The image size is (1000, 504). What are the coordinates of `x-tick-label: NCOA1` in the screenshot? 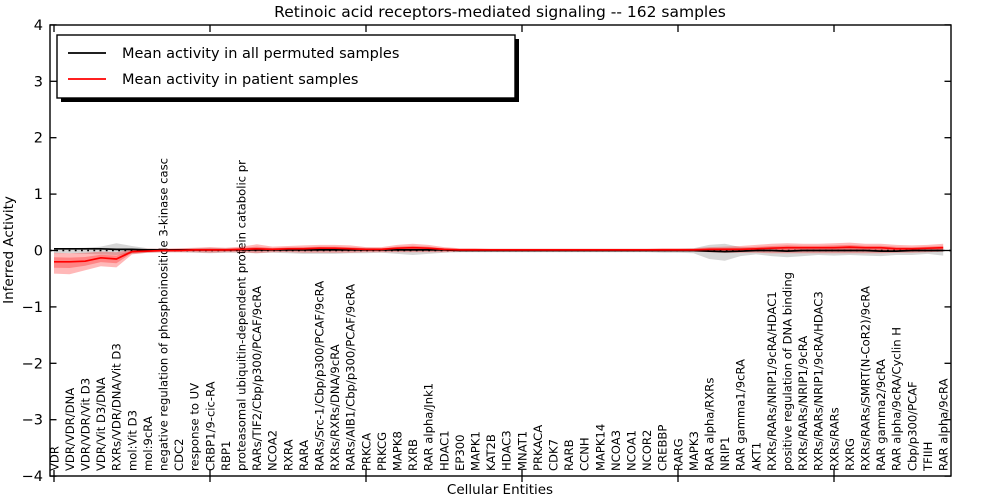 It's located at (632, 450).